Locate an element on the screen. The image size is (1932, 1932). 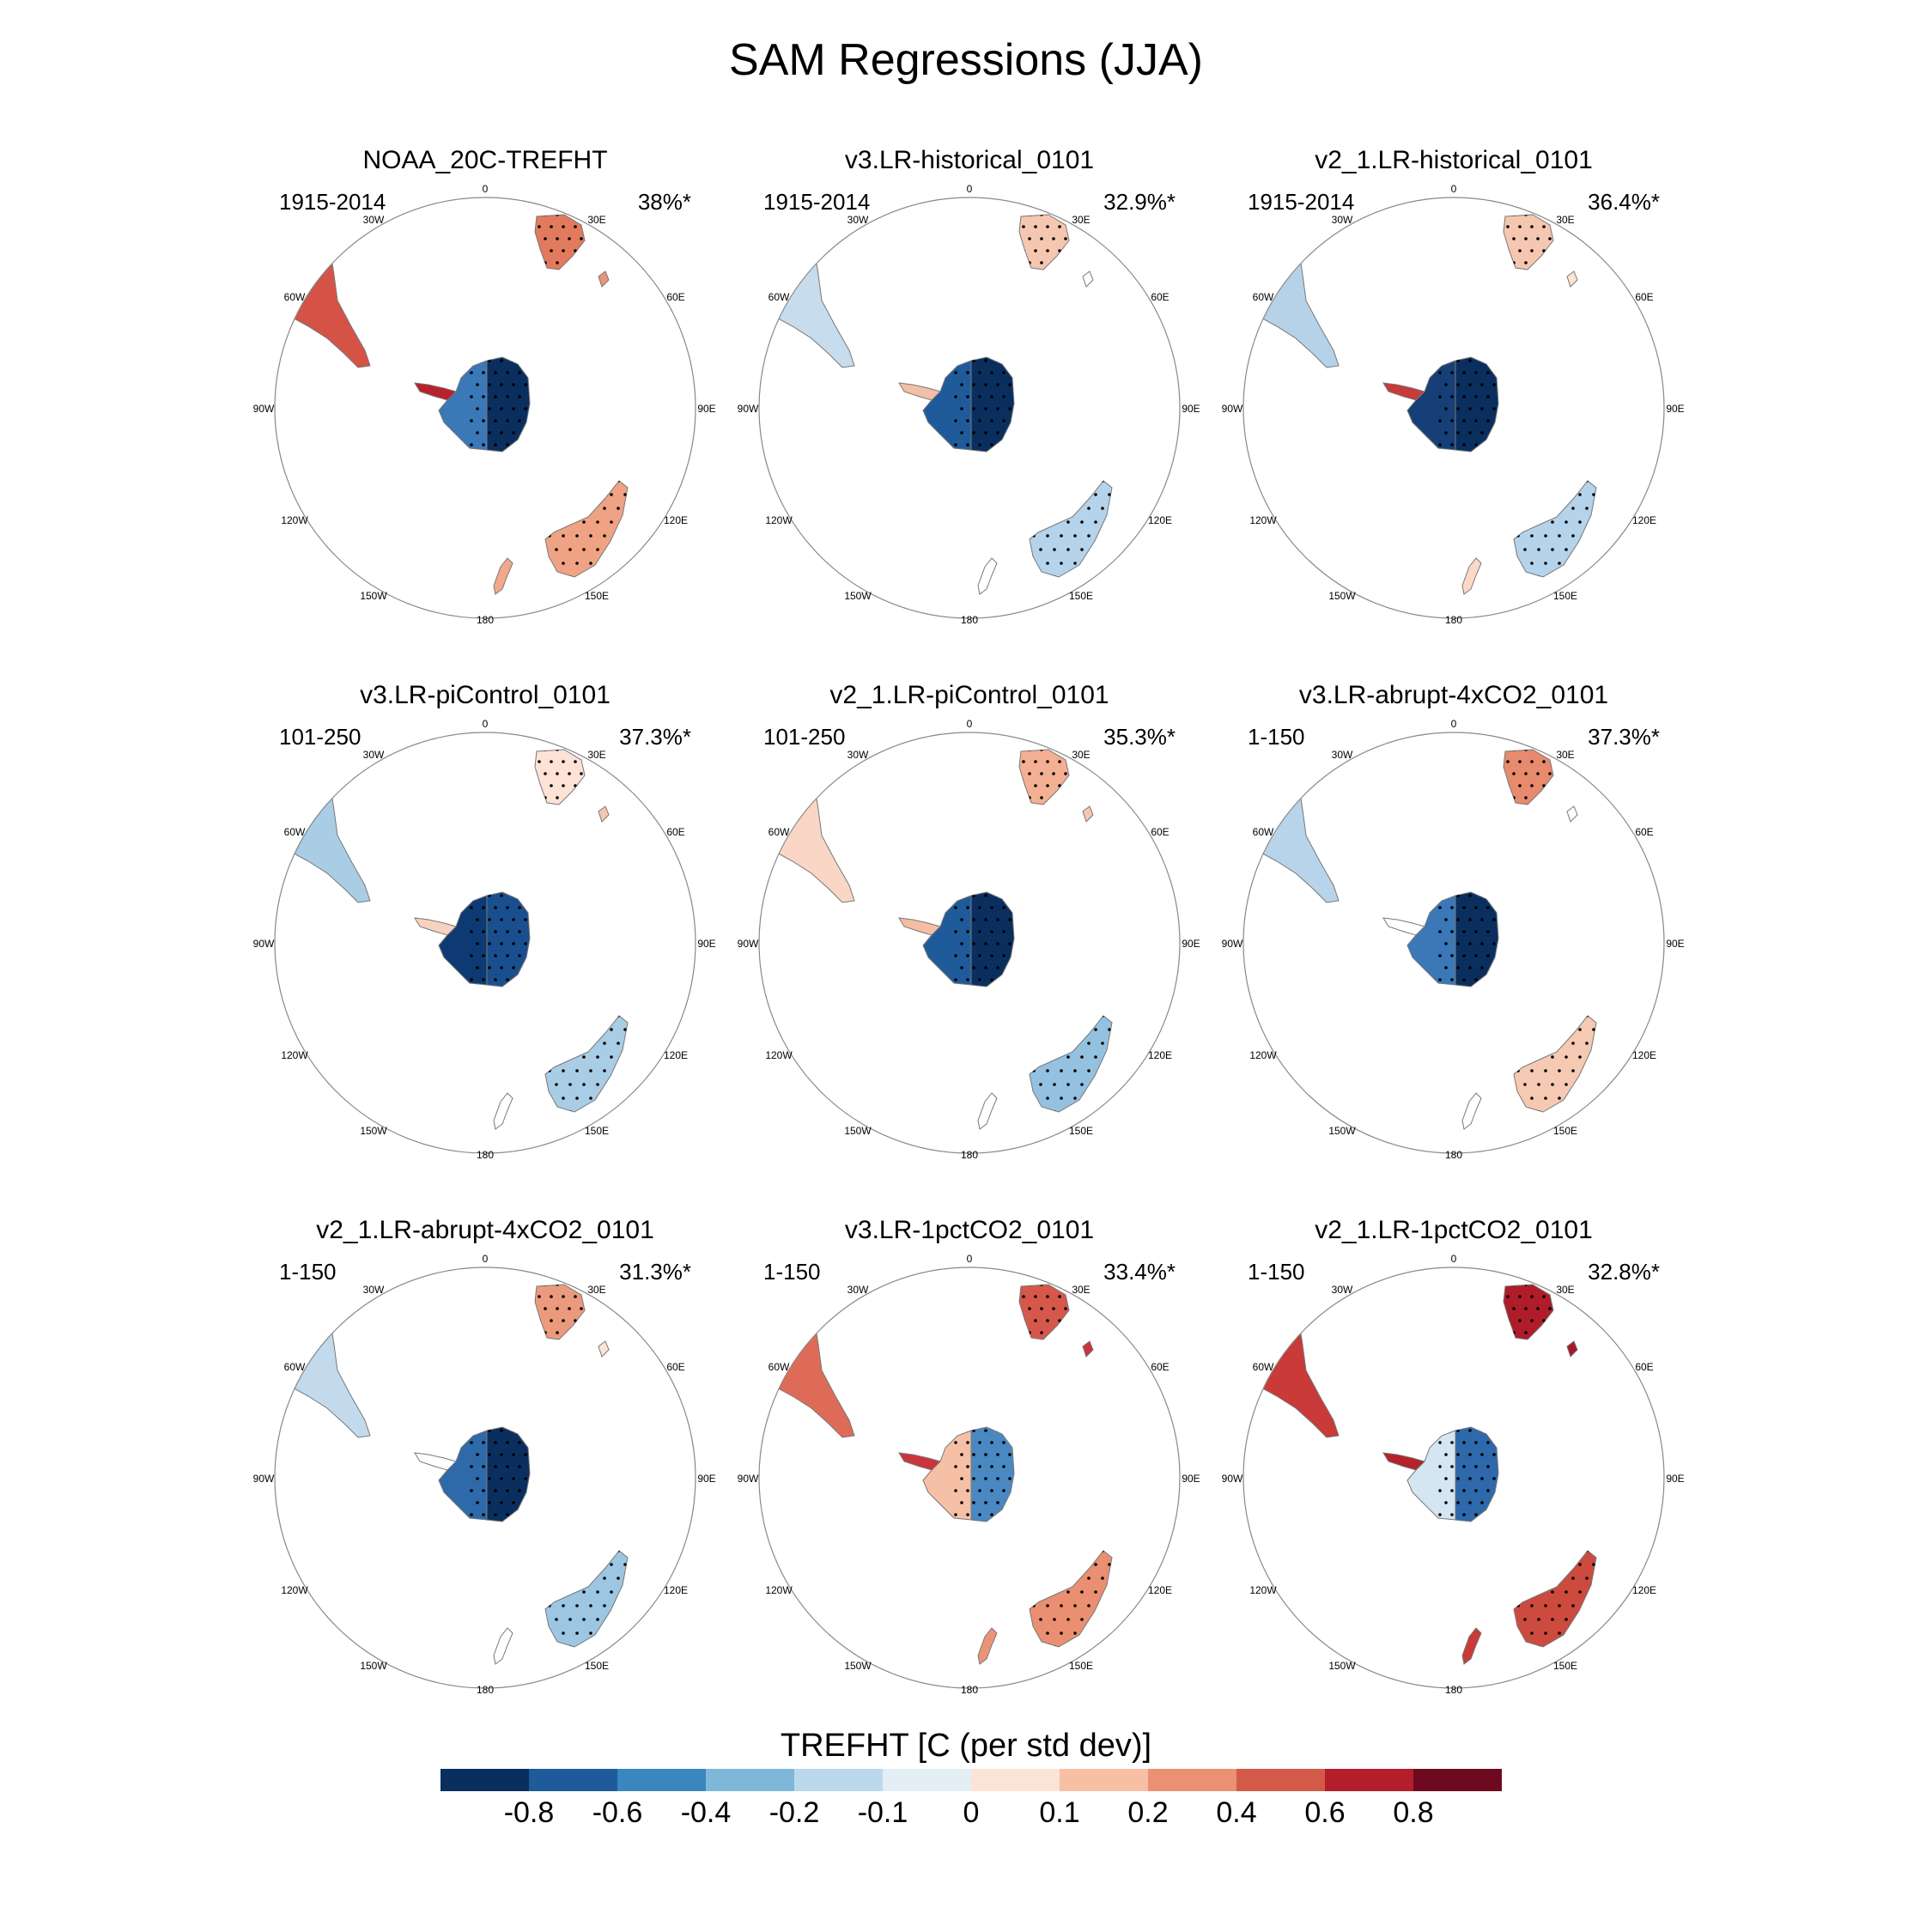
colorbar-tick-label: 0.8 is located at coordinates (1414, 1813).